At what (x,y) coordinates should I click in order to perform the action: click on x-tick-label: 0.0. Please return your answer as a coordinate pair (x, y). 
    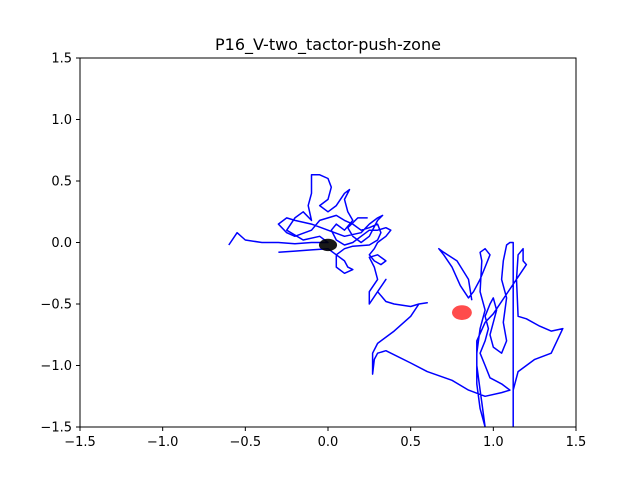
    Looking at the image, I should click on (328, 442).